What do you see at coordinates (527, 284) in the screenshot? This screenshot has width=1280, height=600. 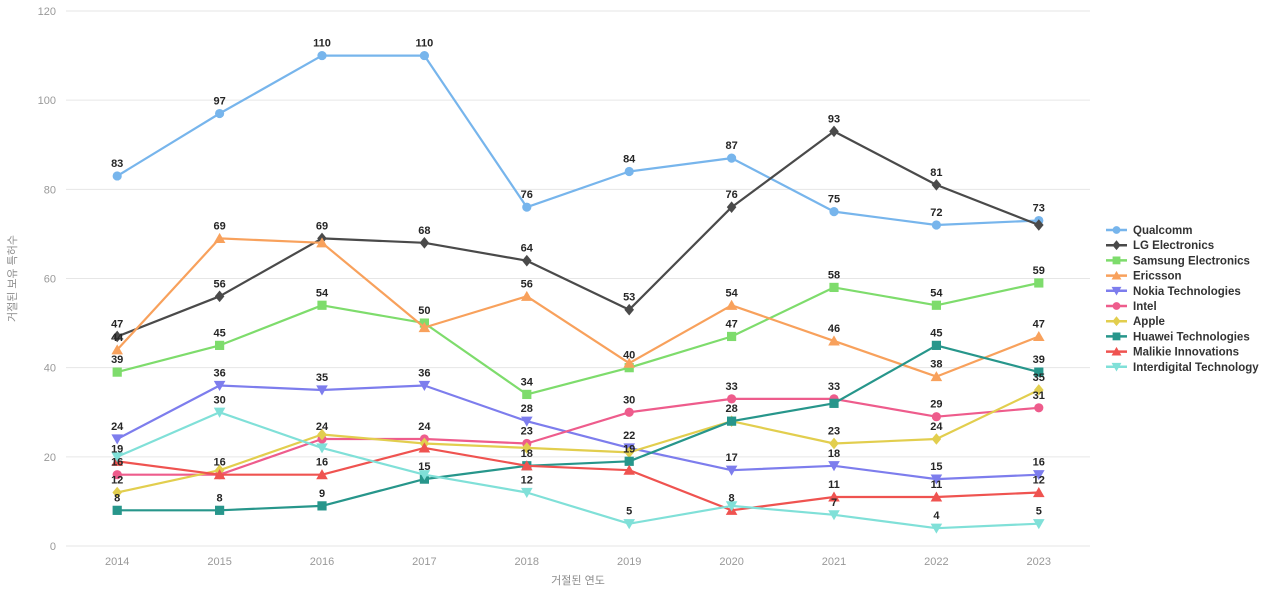 I see `data-point-label: 56` at bounding box center [527, 284].